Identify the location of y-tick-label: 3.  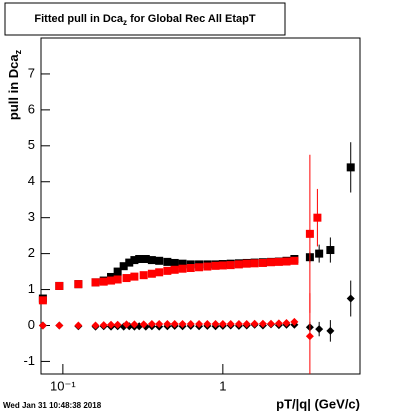
(31, 216).